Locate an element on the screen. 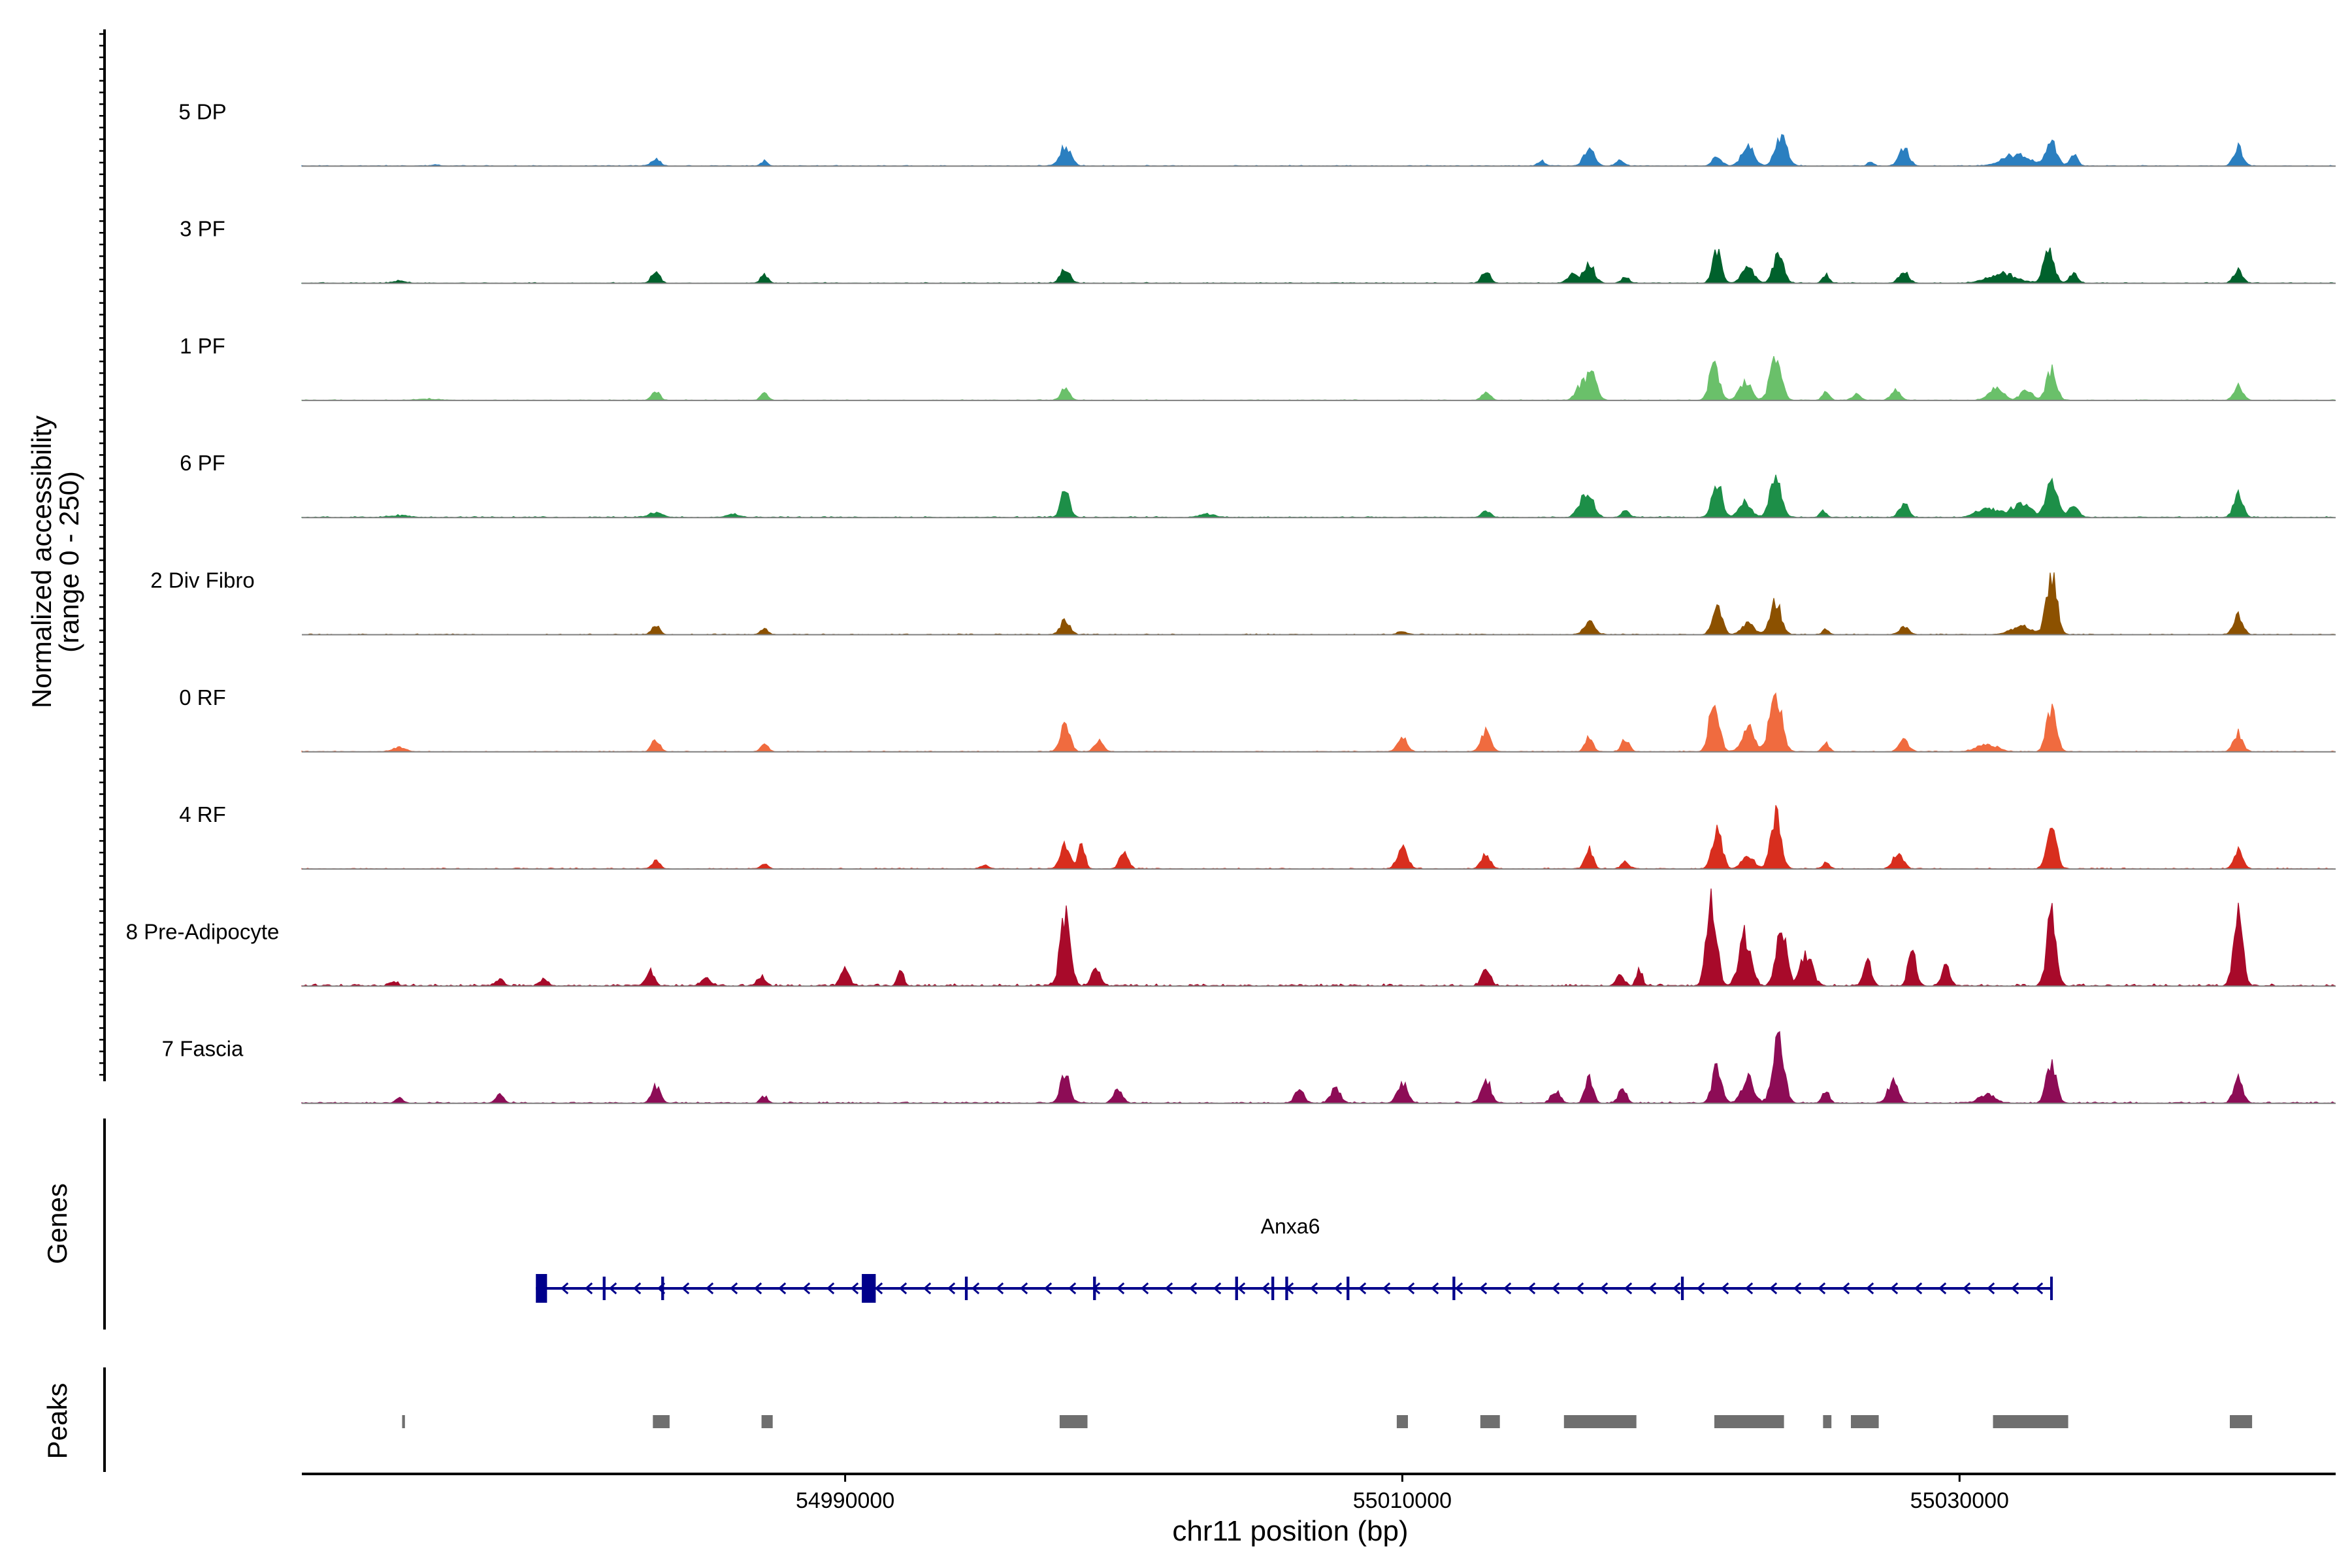 The image size is (2352, 1568). x-axis-label: chr11 position (bp) is located at coordinates (1290, 1531).